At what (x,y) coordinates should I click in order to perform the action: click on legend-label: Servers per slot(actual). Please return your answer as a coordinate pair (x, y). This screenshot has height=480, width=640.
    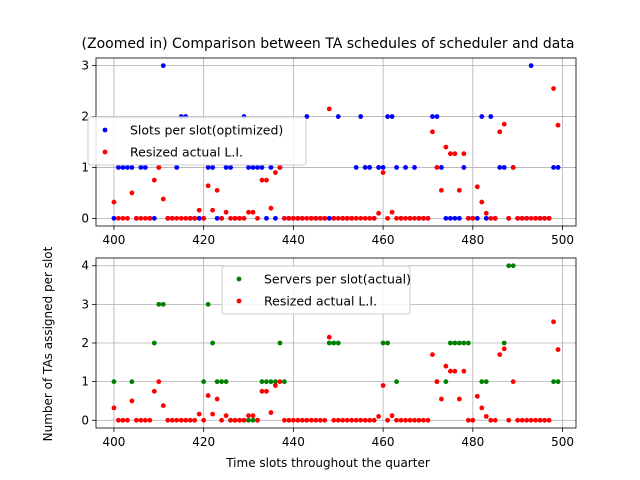
    Looking at the image, I should click on (337, 279).